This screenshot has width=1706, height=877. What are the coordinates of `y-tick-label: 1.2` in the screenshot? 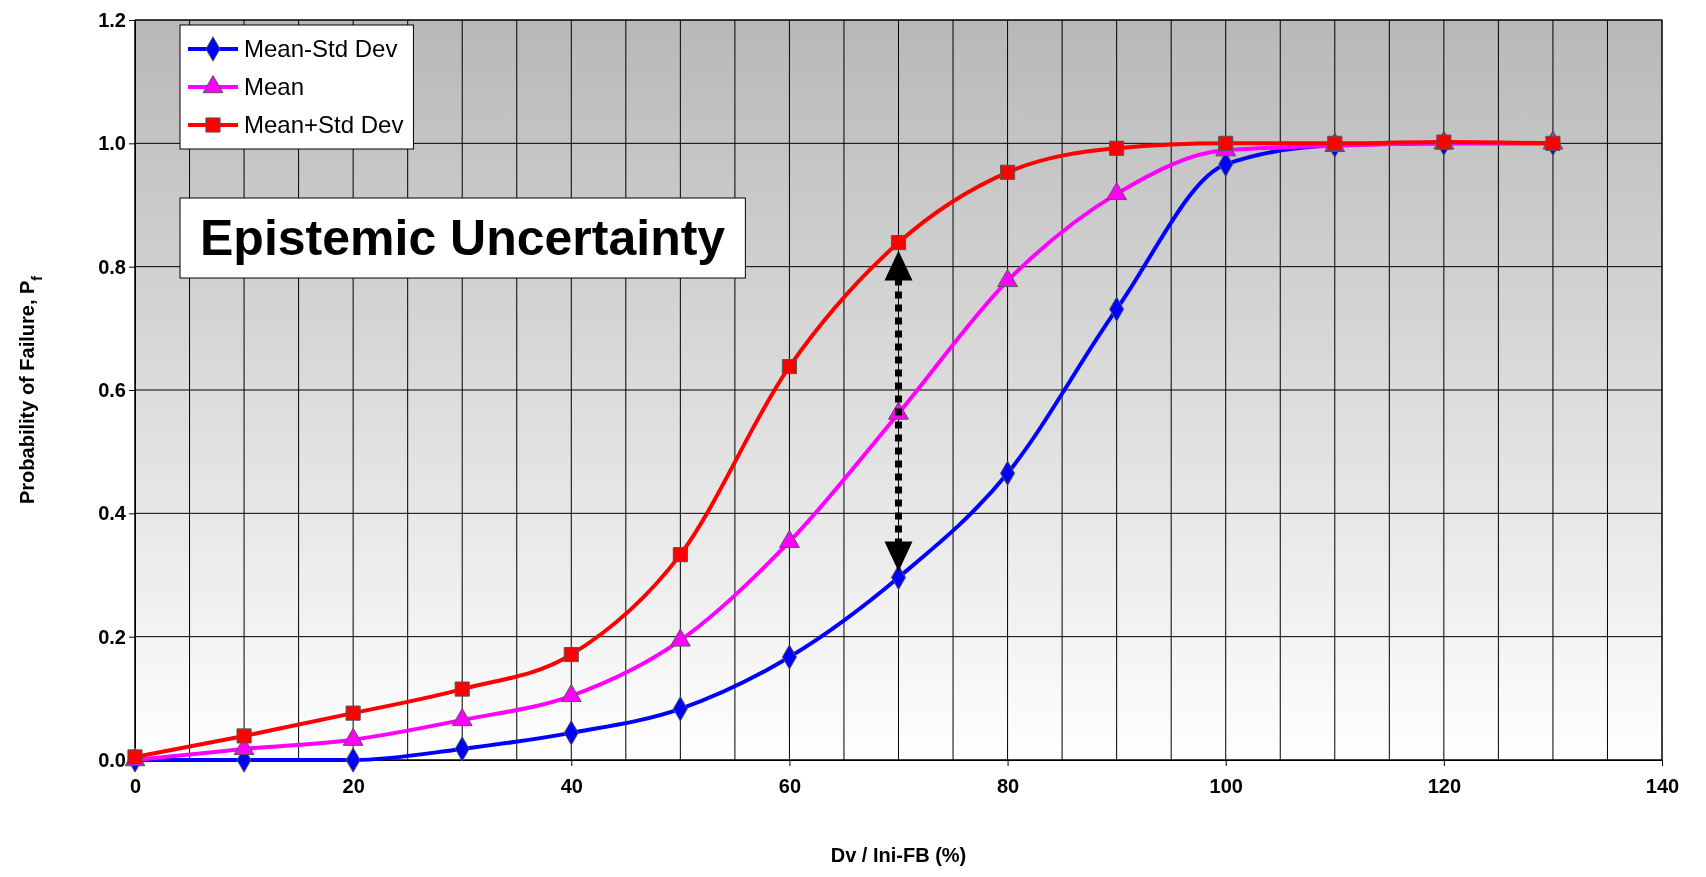 It's located at (112, 19).